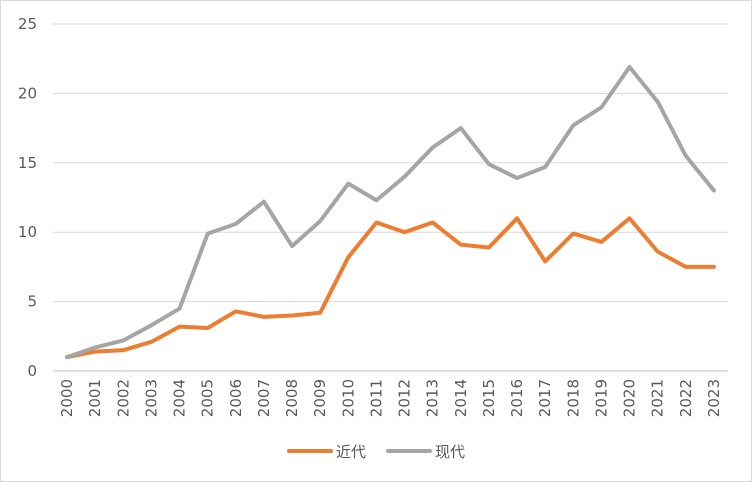 This screenshot has height=483, width=752. I want to click on x-tick-label: 2004, so click(180, 398).